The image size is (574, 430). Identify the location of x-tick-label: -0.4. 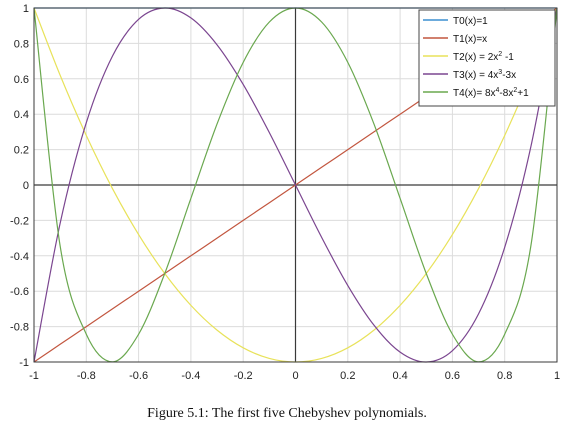
(190, 376).